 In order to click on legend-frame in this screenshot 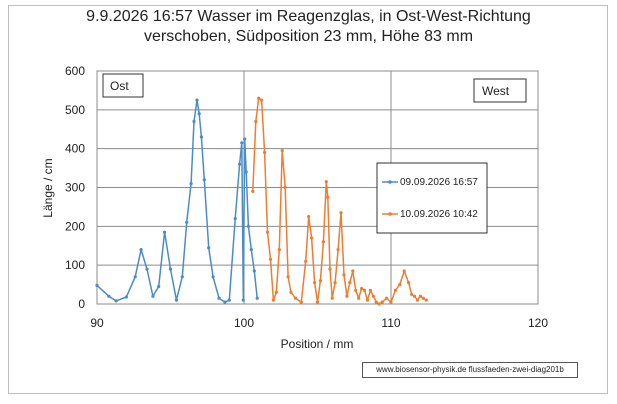, I will do `click(432, 198)`.